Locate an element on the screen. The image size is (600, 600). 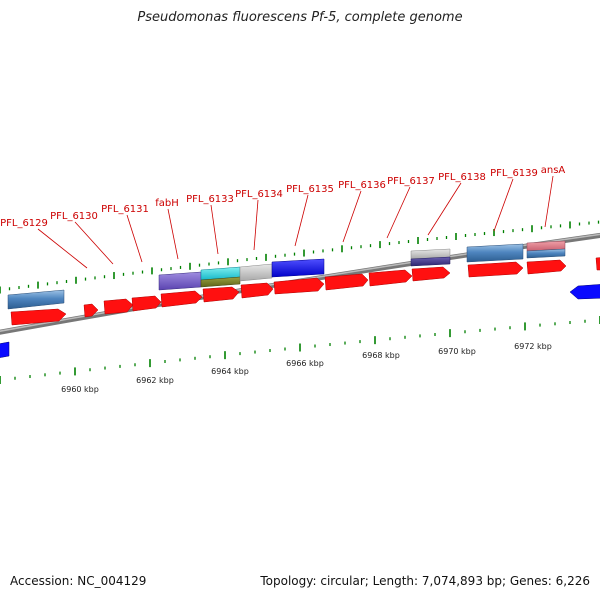
gene-arrow-next is located at coordinates (597, 264).